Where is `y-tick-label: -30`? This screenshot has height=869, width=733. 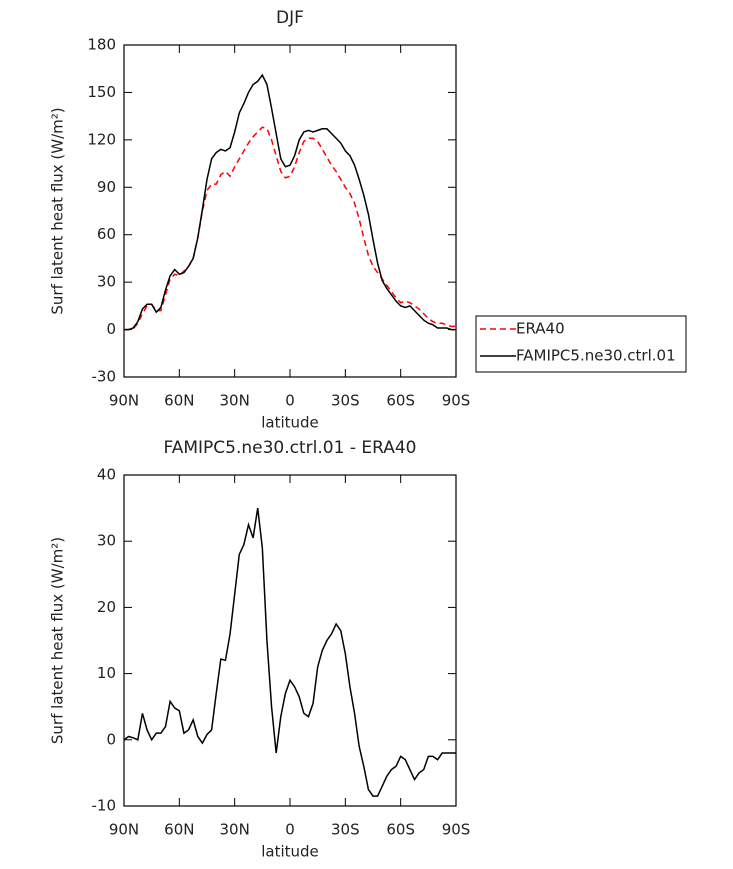
y-tick-label: -30 is located at coordinates (104, 377).